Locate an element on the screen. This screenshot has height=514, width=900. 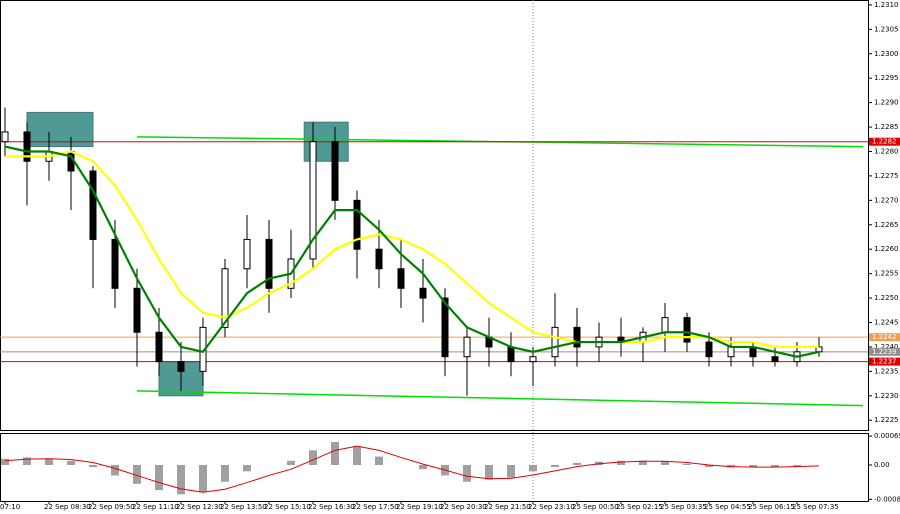
macd-tick-label: 0.00069 is located at coordinates (887, 436).